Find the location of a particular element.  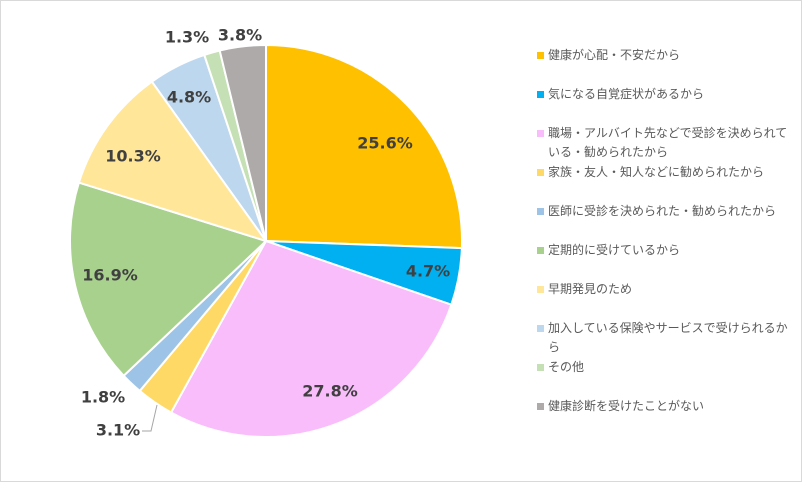

legend-item: 家族・友人・知人などに勧められたから is located at coordinates (666, 172).